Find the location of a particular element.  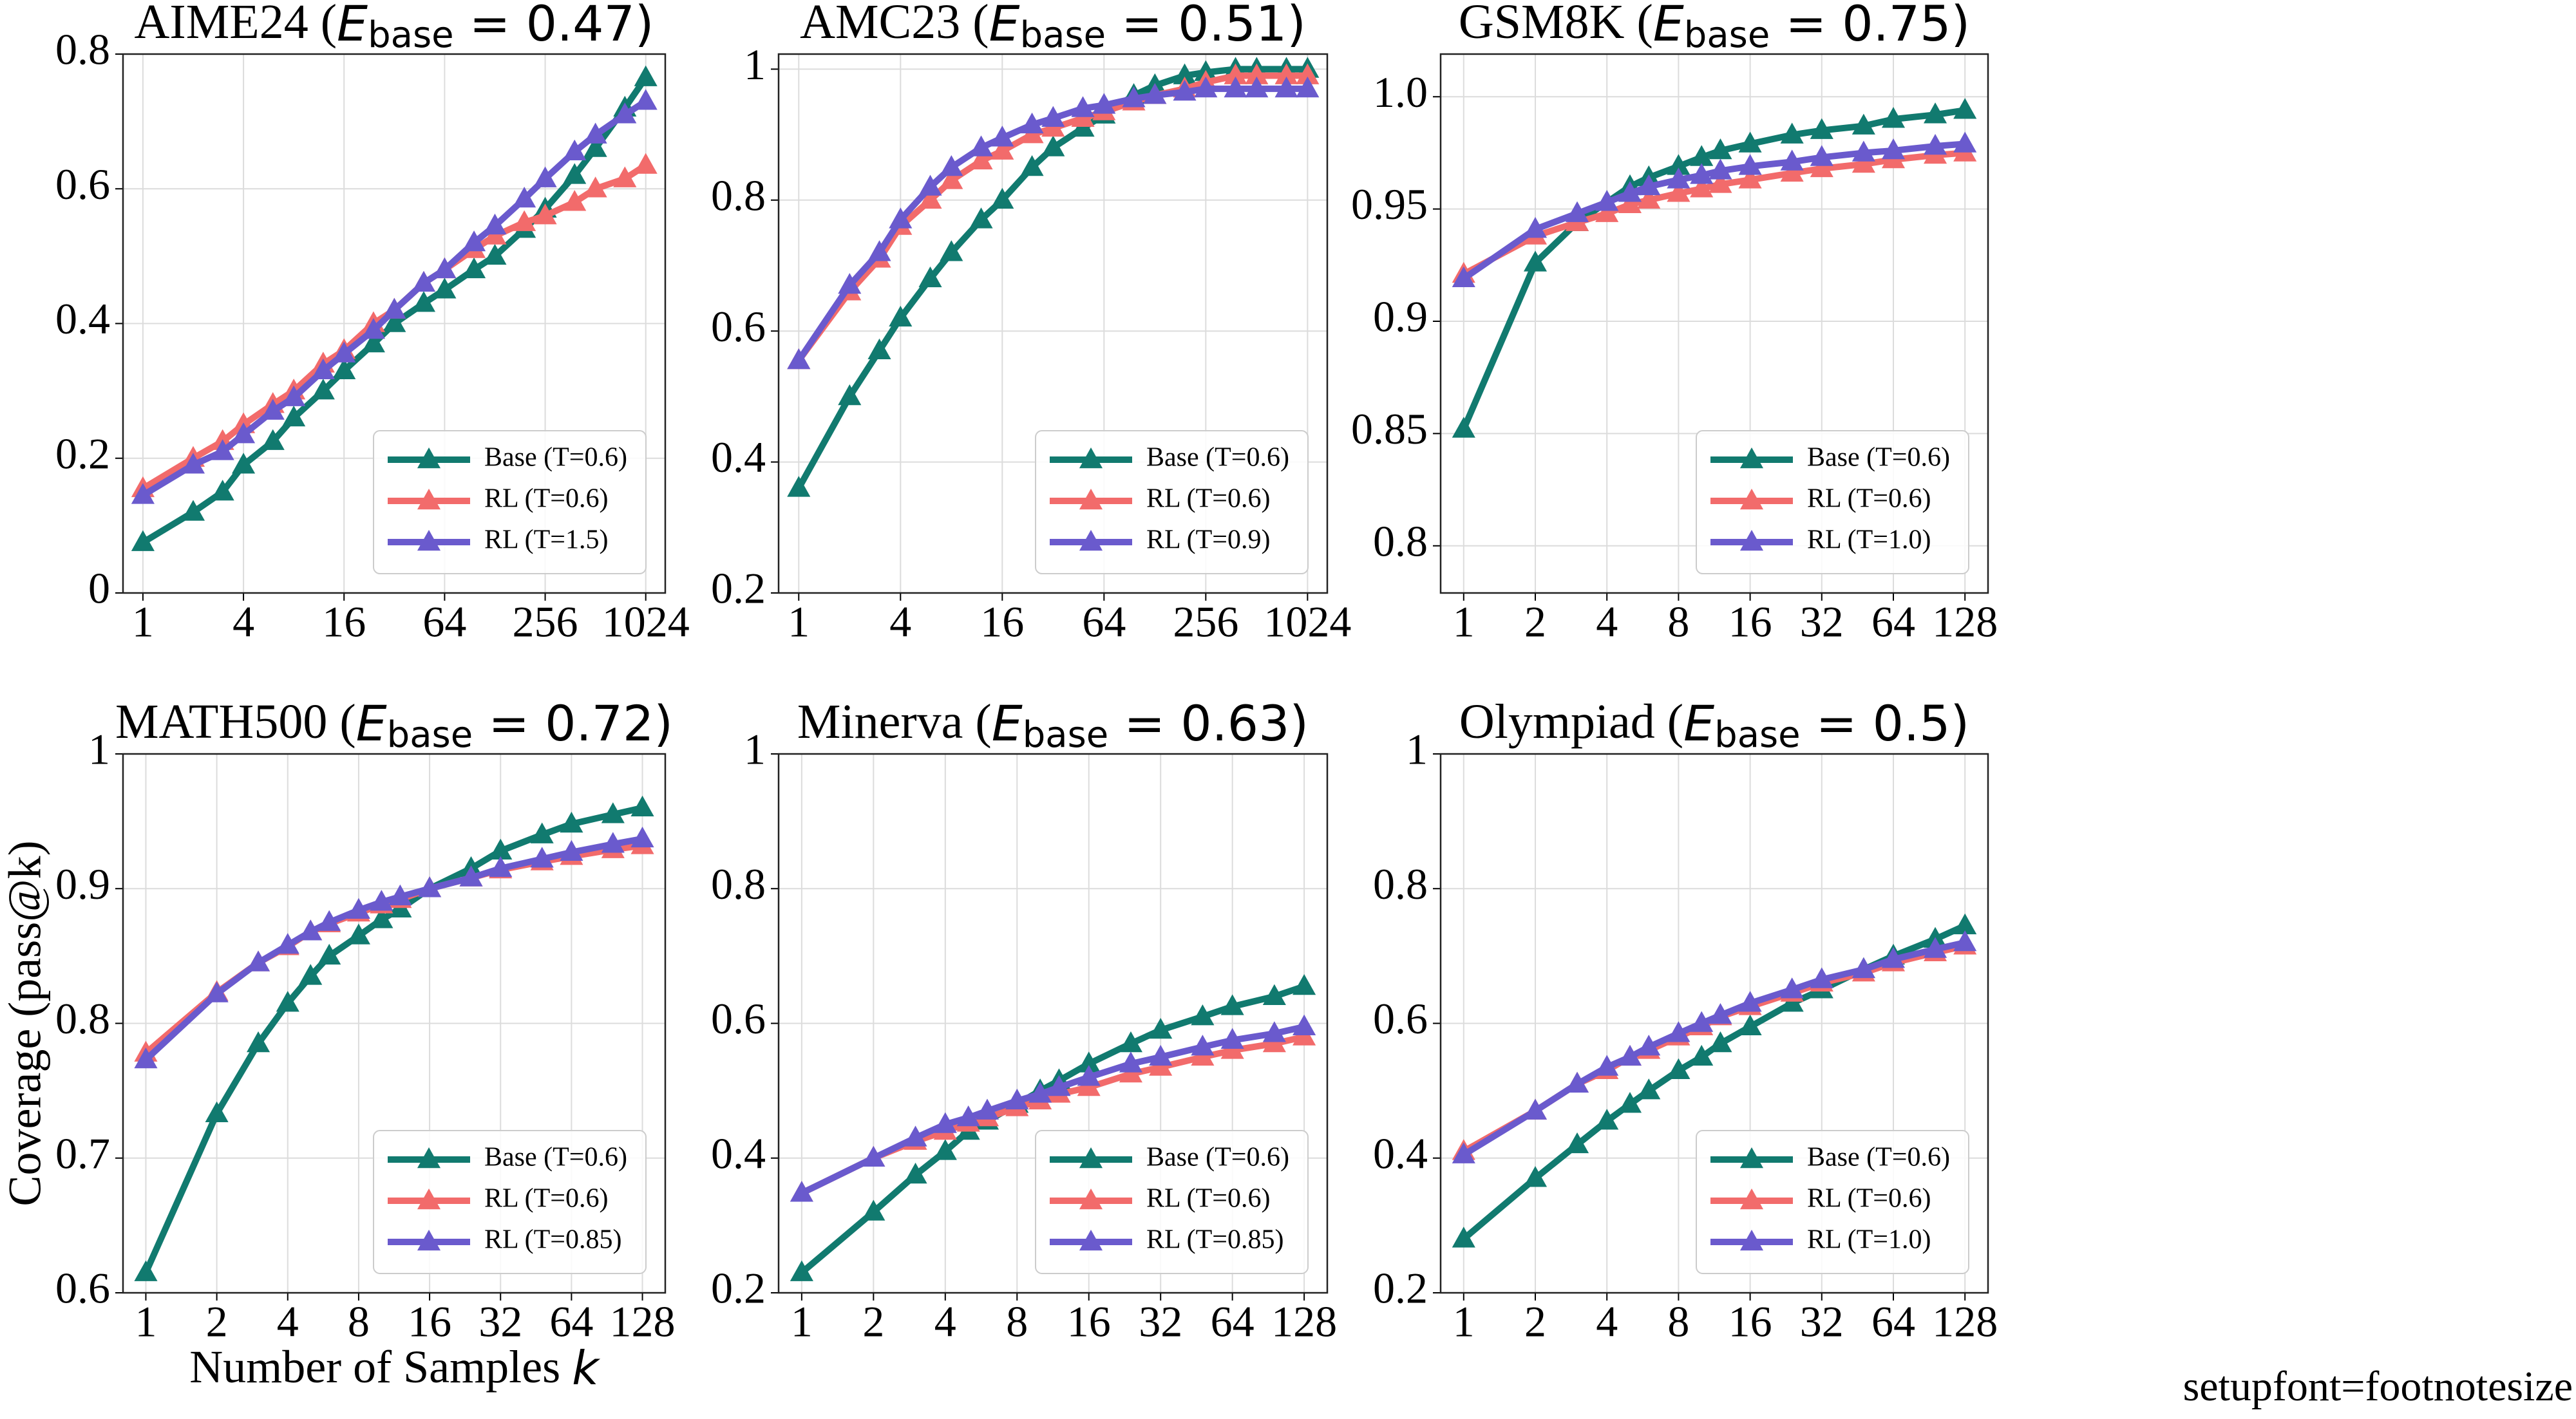

legend-label: RL (T=1.0) is located at coordinates (1869, 1240).